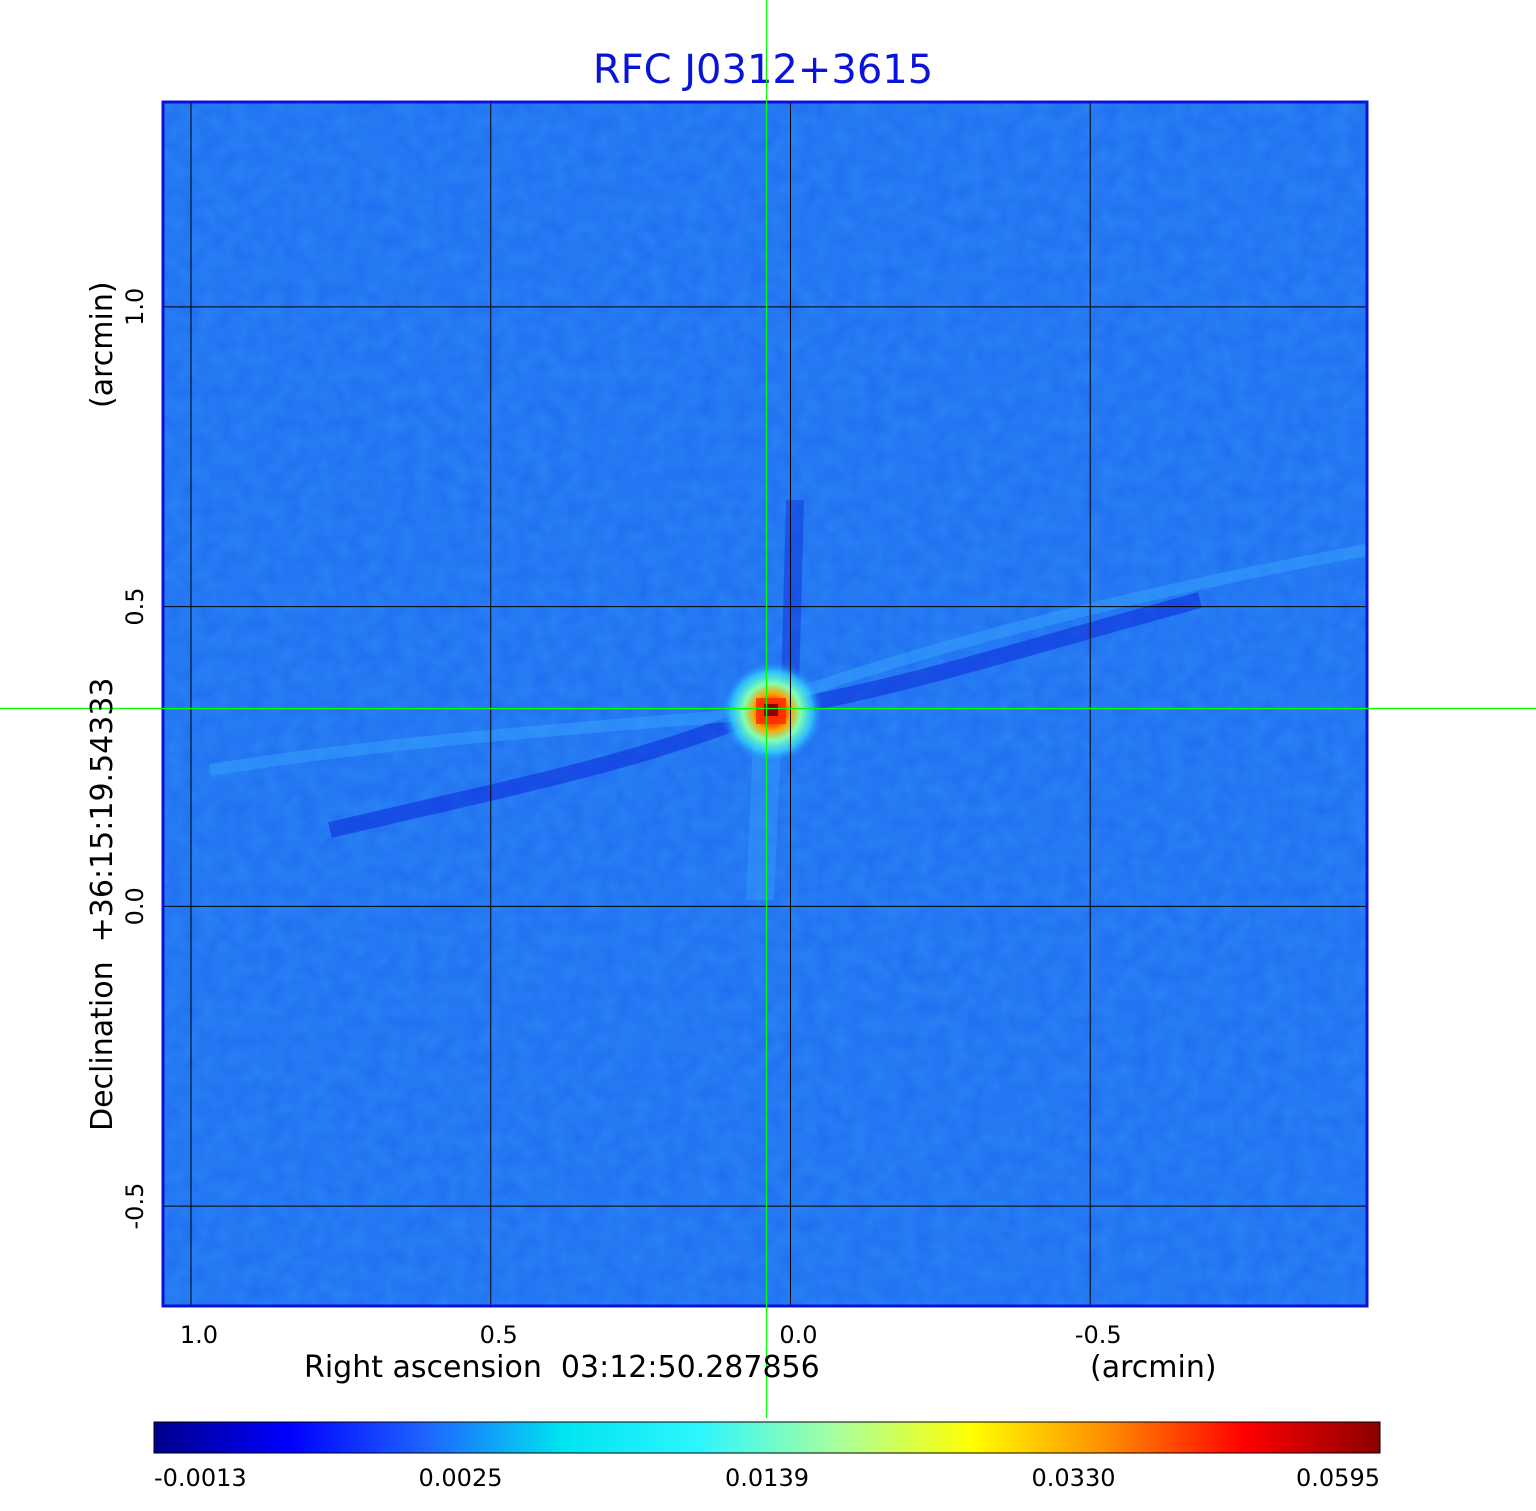 The image size is (1536, 1511). I want to click on y-tick-label: 0.5, so click(135, 606).